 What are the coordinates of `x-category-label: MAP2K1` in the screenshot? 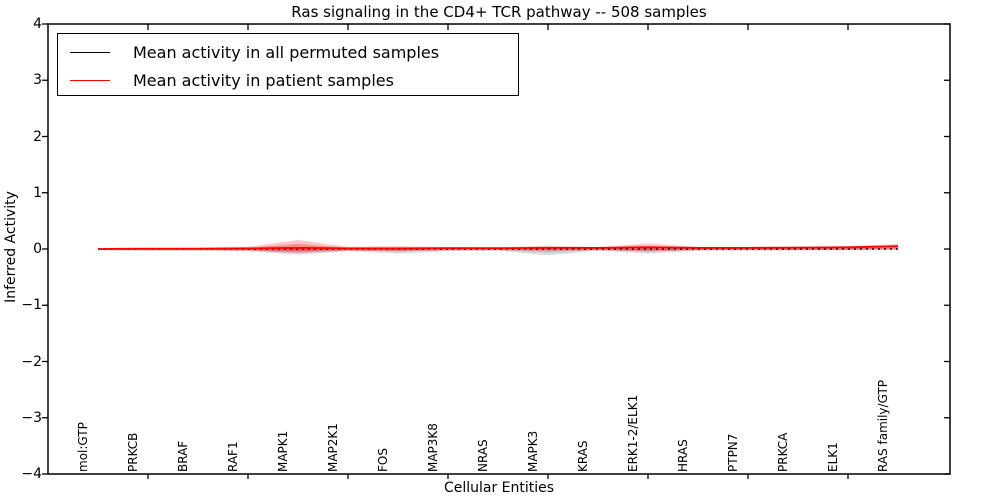 It's located at (333, 447).